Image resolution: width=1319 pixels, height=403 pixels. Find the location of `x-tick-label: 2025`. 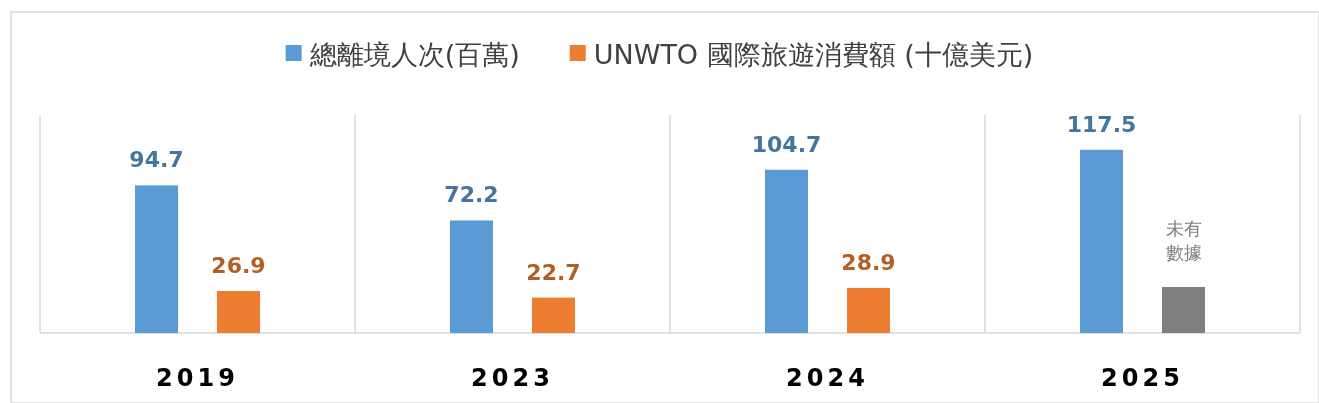

x-tick-label: 2025 is located at coordinates (1142, 378).